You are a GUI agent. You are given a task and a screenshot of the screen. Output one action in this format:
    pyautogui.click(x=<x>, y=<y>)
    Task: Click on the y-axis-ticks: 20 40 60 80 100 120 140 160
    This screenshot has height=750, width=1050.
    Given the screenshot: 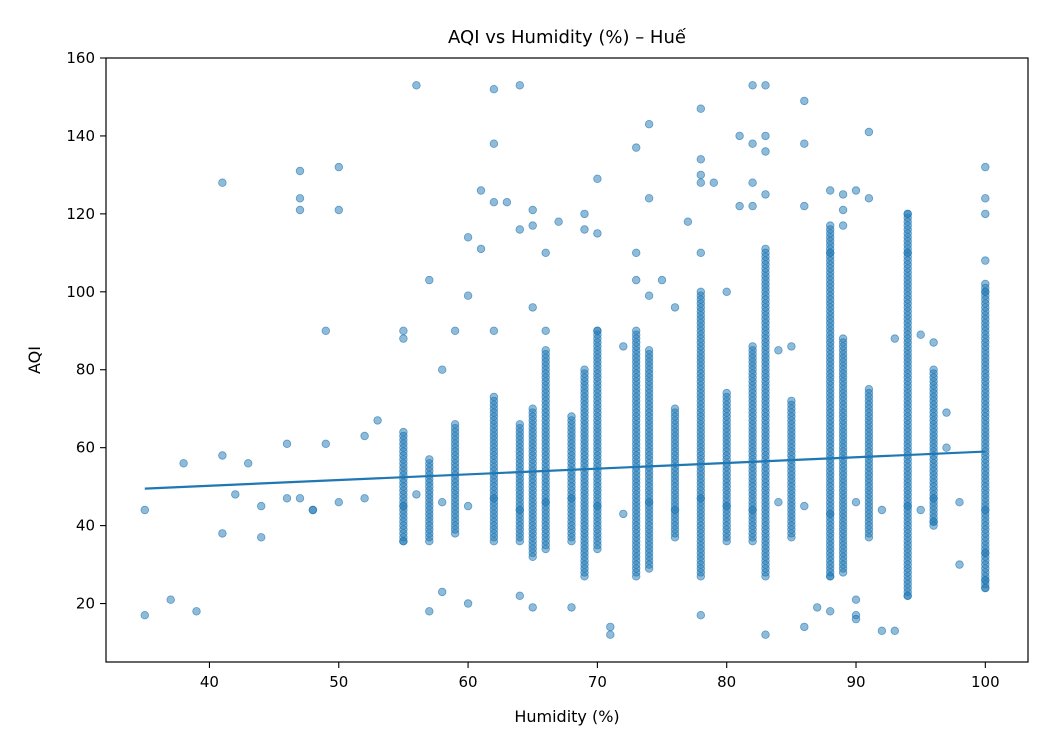 What is the action you would take?
    pyautogui.click(x=86, y=331)
    